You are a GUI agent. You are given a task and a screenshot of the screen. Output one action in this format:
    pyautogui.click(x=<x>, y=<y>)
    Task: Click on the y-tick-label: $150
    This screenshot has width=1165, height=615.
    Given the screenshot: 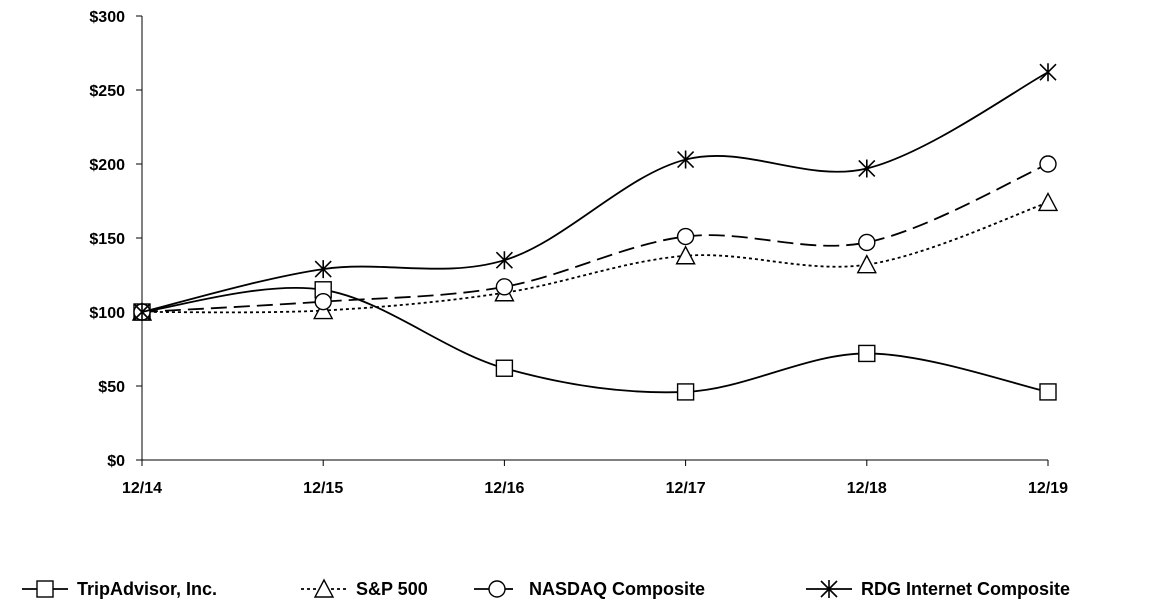 What is the action you would take?
    pyautogui.click(x=107, y=239)
    